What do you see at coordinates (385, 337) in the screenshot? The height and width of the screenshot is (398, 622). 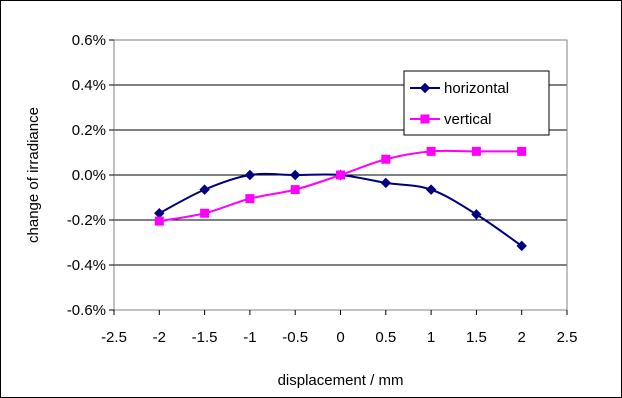 I see `x-tick-label: 0.5` at bounding box center [385, 337].